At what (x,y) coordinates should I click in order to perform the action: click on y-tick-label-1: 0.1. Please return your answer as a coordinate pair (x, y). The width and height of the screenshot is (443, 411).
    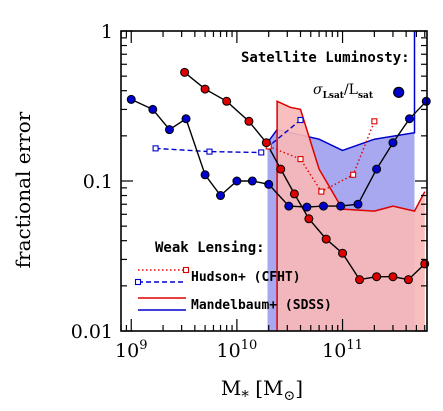
    Looking at the image, I should click on (98, 182).